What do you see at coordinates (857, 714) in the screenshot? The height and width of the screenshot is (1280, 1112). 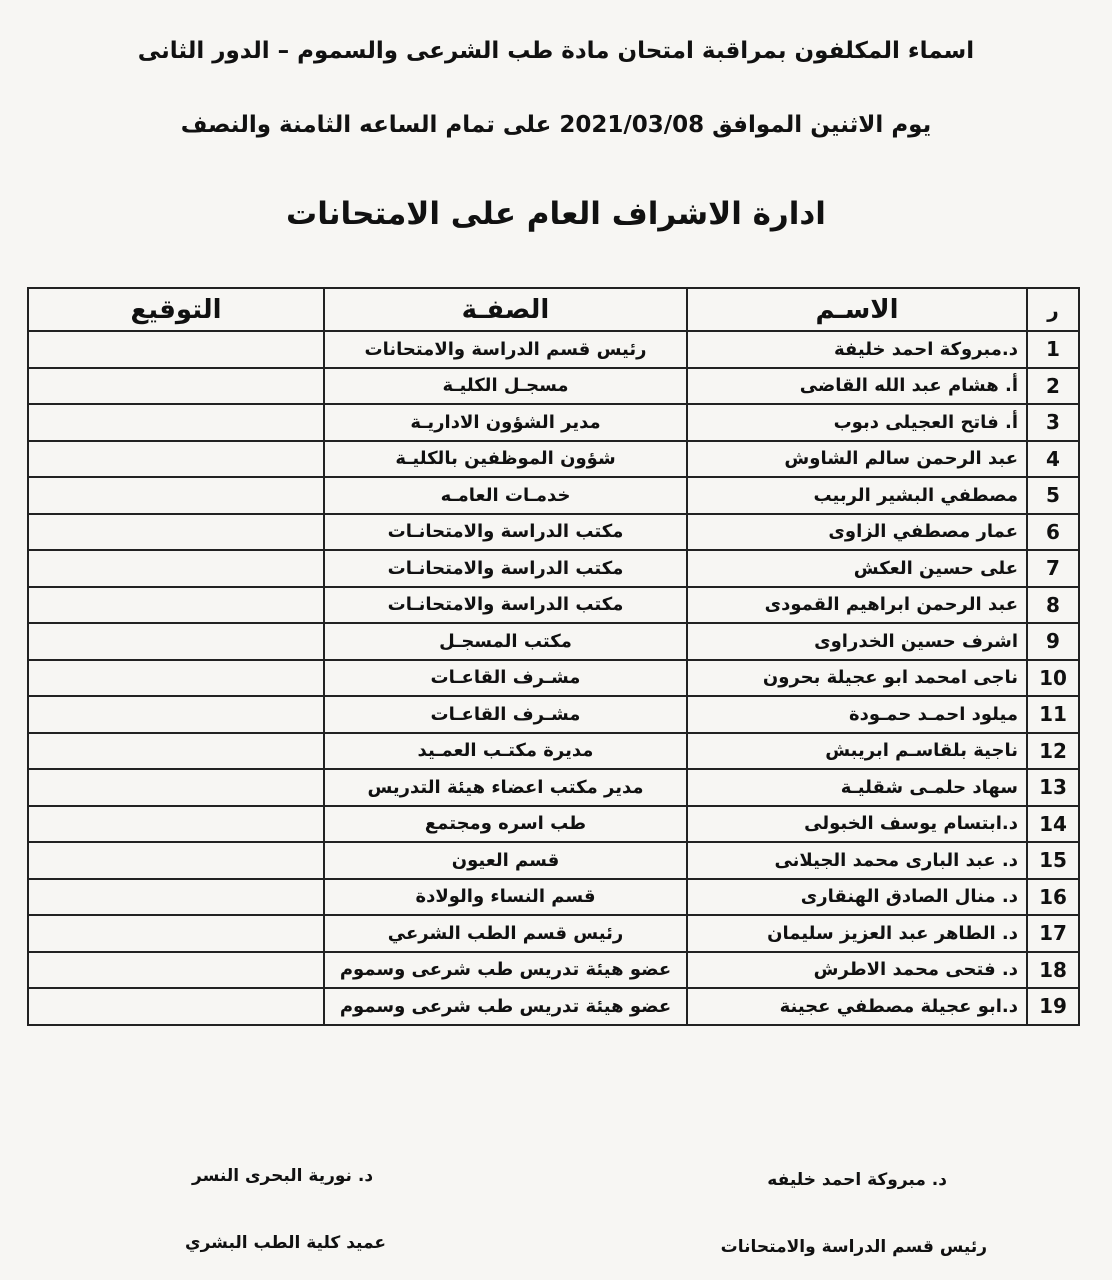 I see `row-name: ميلود احمـد حمـودة` at bounding box center [857, 714].